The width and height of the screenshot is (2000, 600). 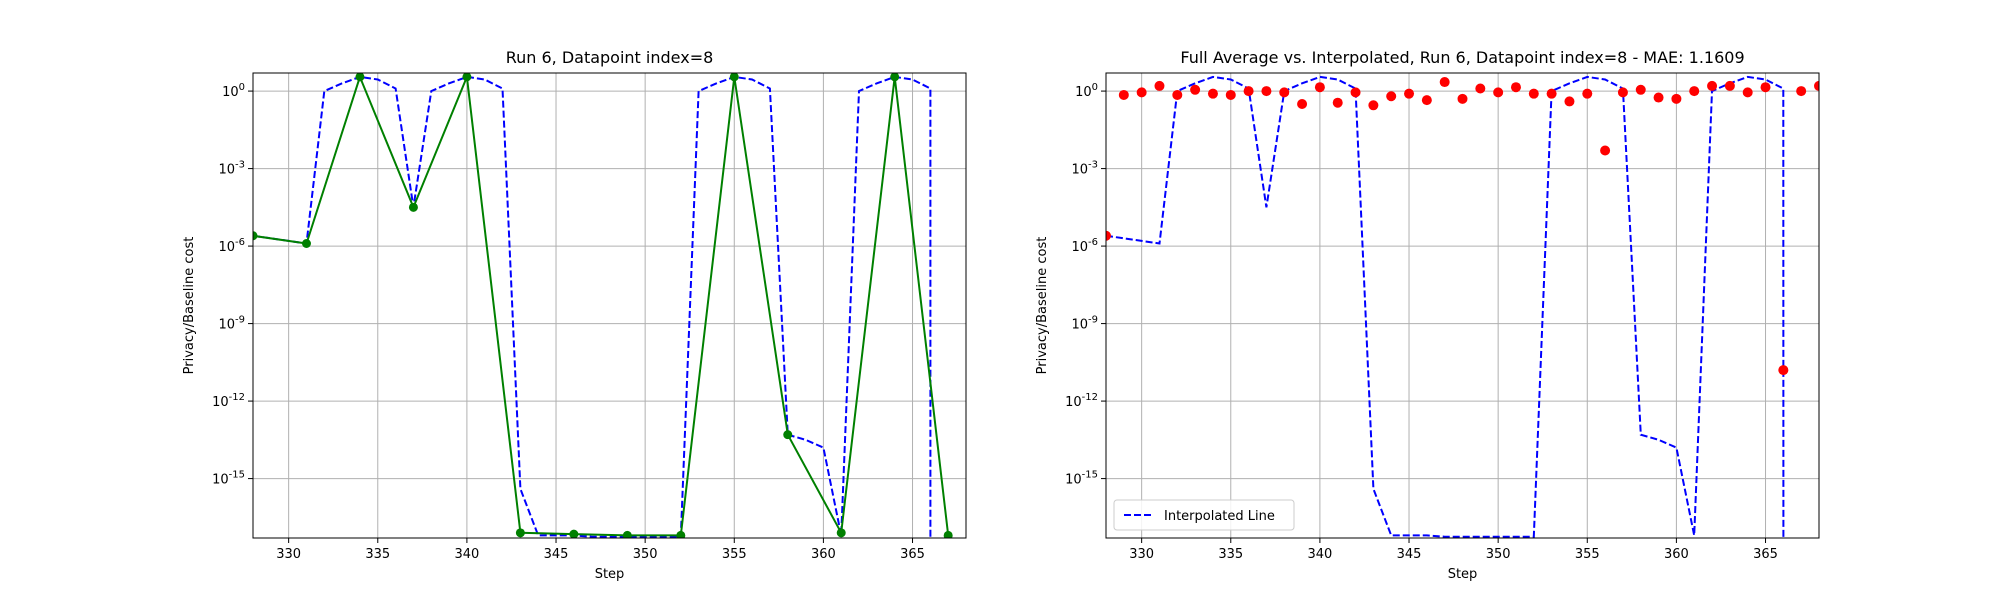 I want to click on chart-title: Run 6, Datapoint index=8, so click(x=610, y=57).